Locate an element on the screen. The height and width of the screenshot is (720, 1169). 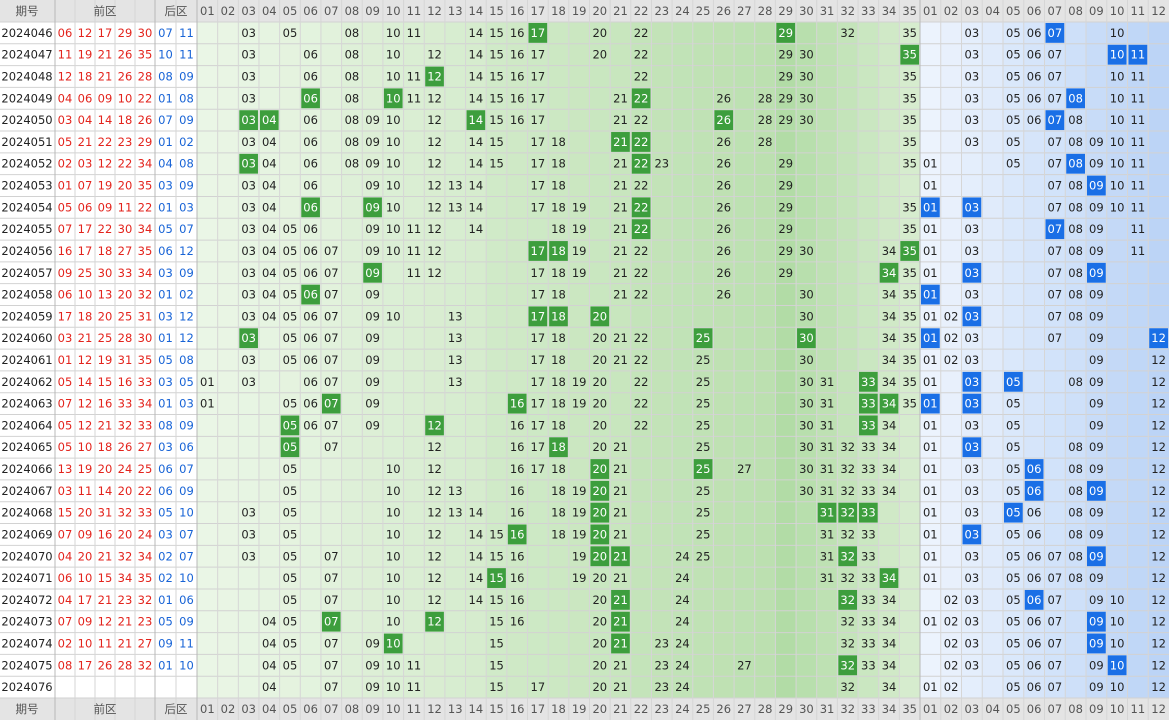
front-col-header: 18 is located at coordinates (558, 11).